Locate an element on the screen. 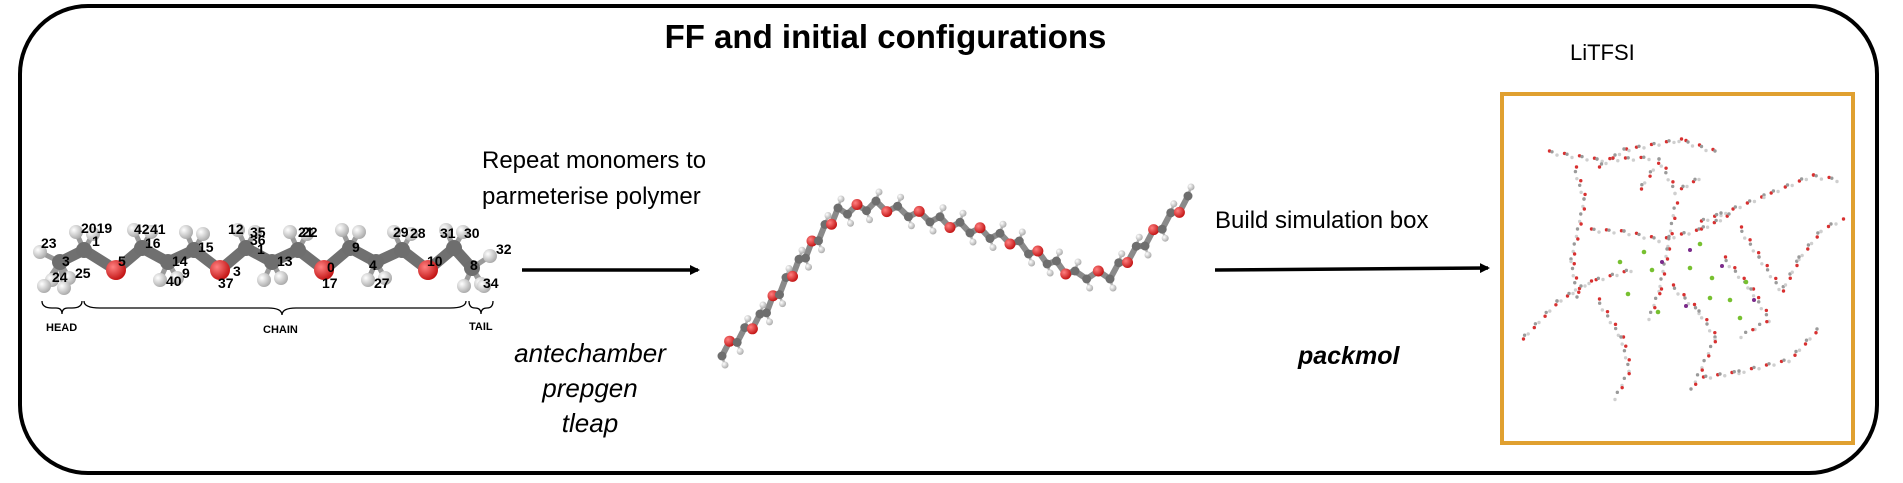  tail-bracket is located at coordinates (481, 307).